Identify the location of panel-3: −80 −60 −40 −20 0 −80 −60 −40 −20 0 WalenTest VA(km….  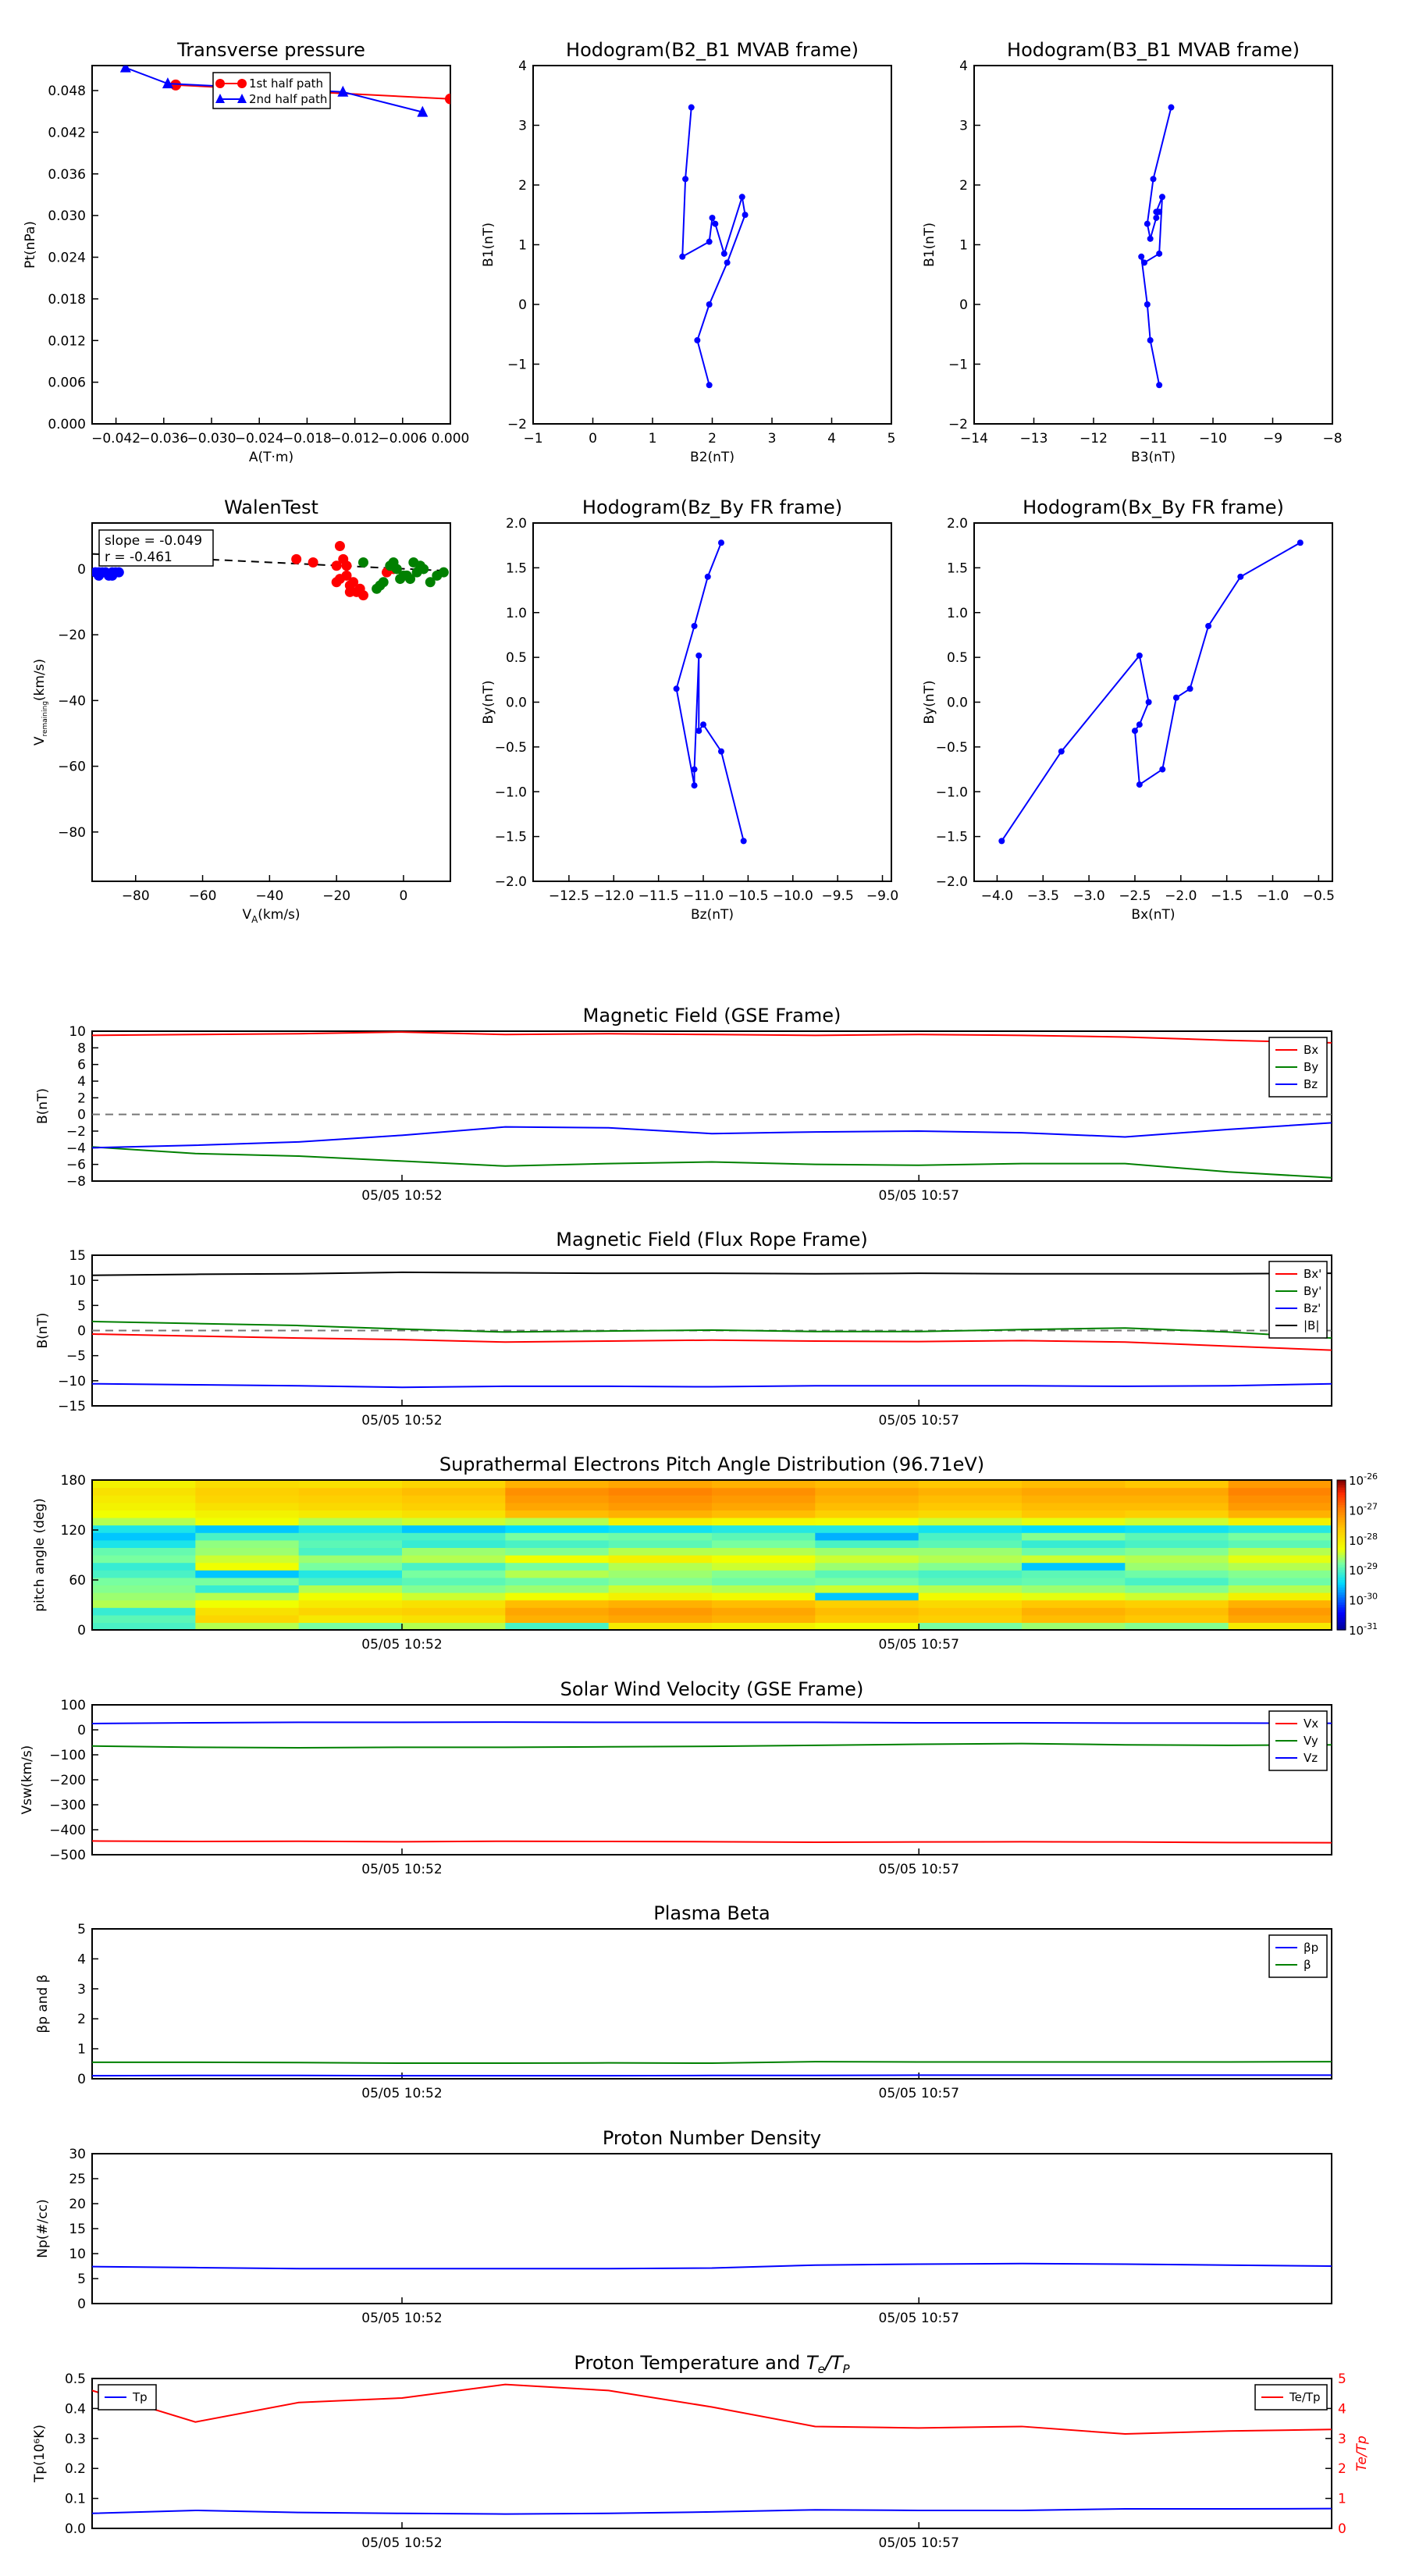
(241, 710).